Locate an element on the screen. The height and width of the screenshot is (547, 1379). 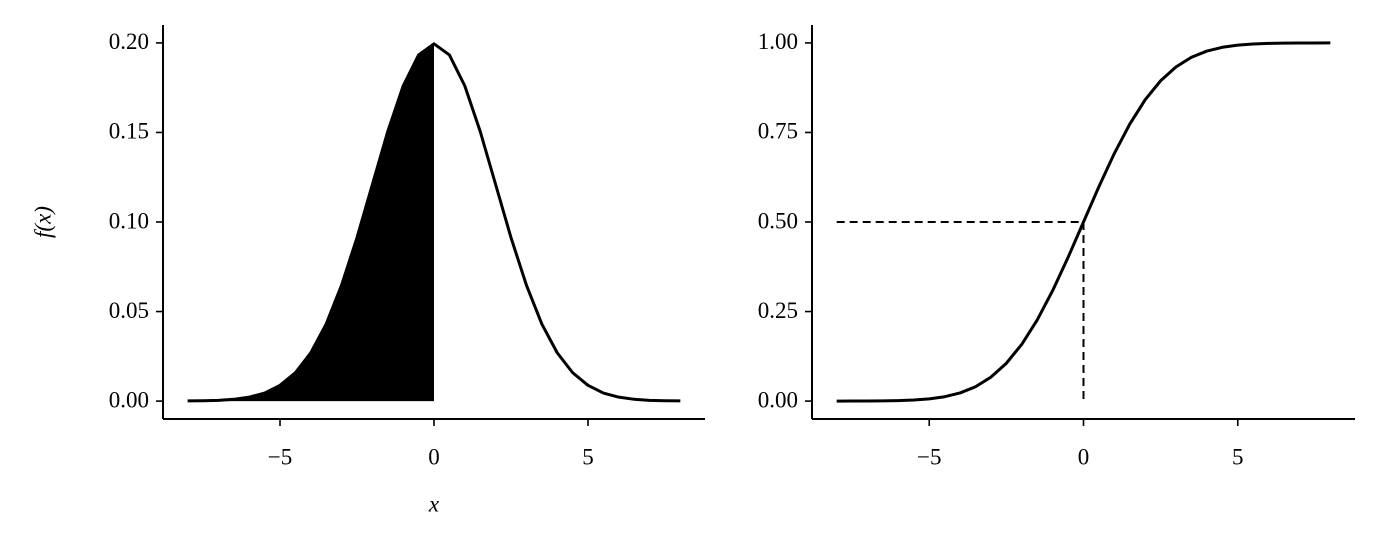
shaded-area is located at coordinates (310, 222).